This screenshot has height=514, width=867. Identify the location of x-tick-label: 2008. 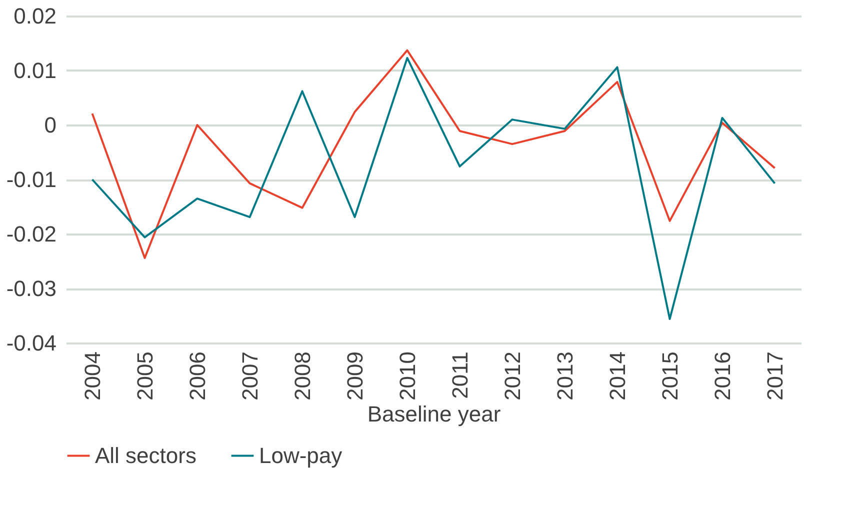
(302, 376).